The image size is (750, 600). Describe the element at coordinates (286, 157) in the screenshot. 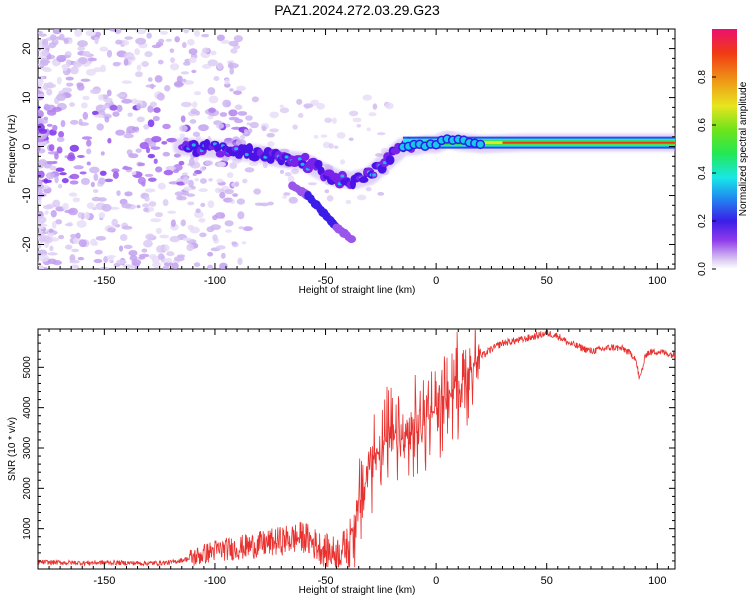

I see `ridge-core` at that location.